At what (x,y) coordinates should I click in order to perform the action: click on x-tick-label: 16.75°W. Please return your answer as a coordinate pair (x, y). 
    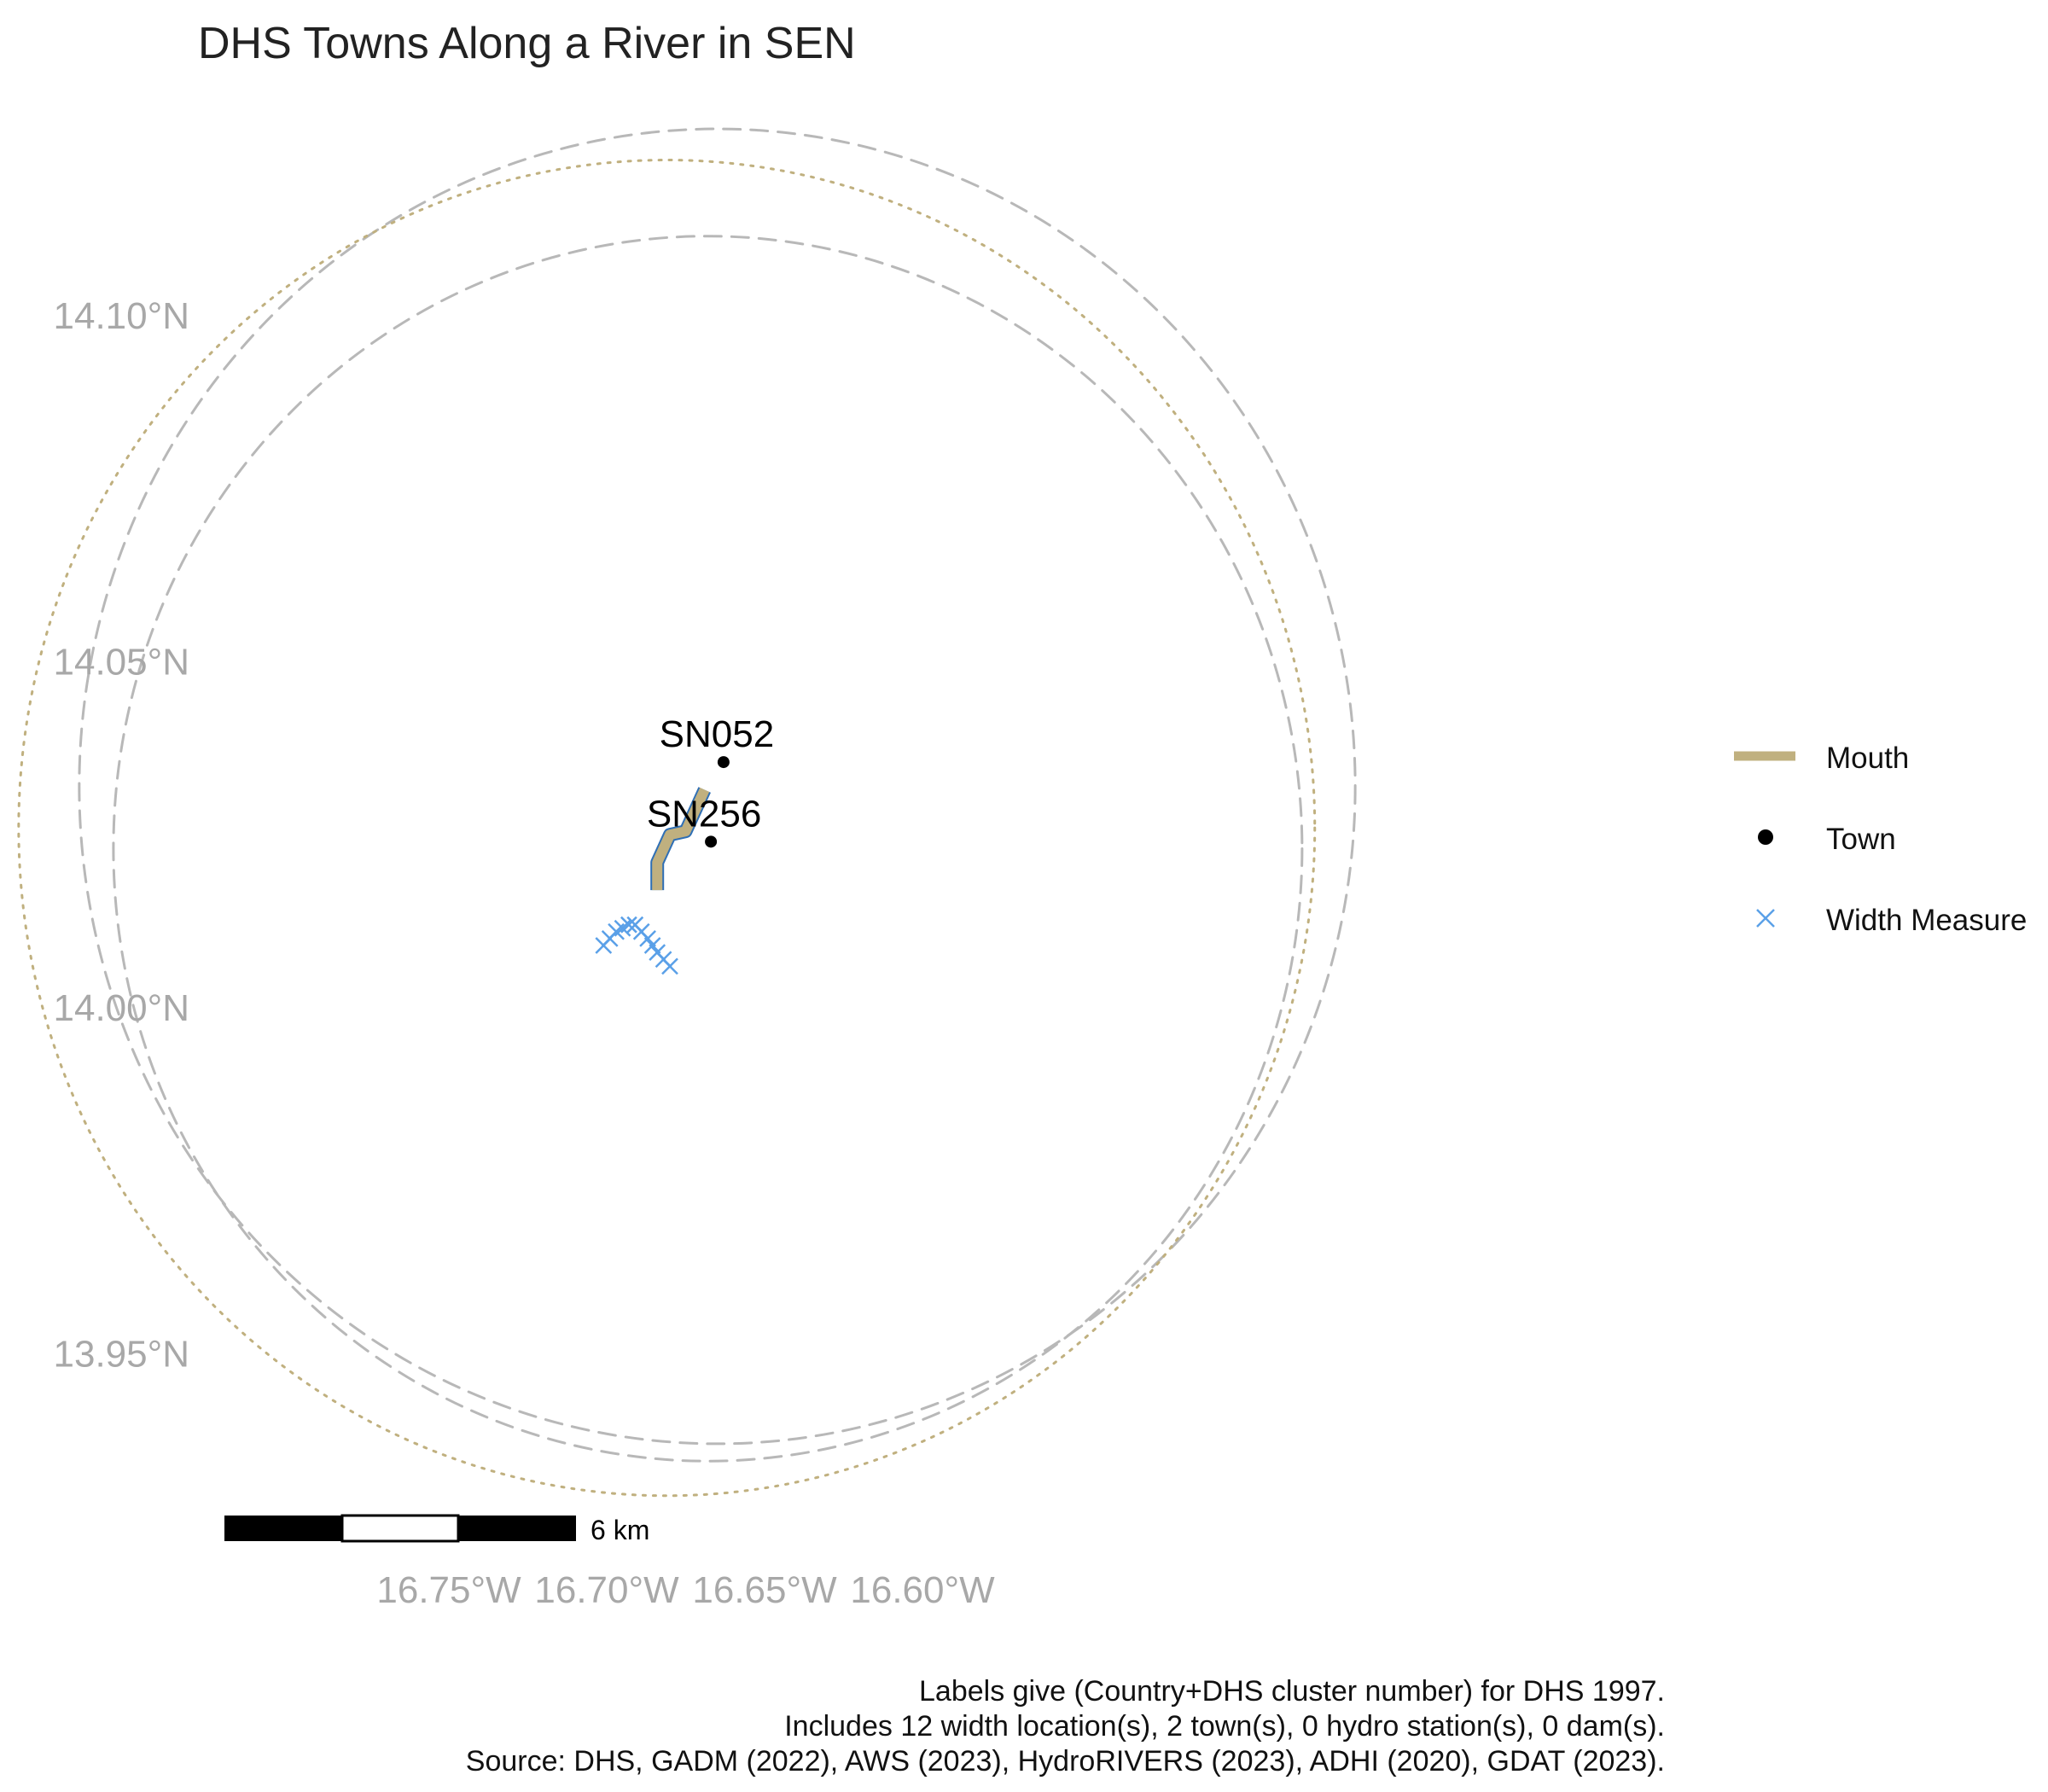
    Looking at the image, I should click on (449, 1590).